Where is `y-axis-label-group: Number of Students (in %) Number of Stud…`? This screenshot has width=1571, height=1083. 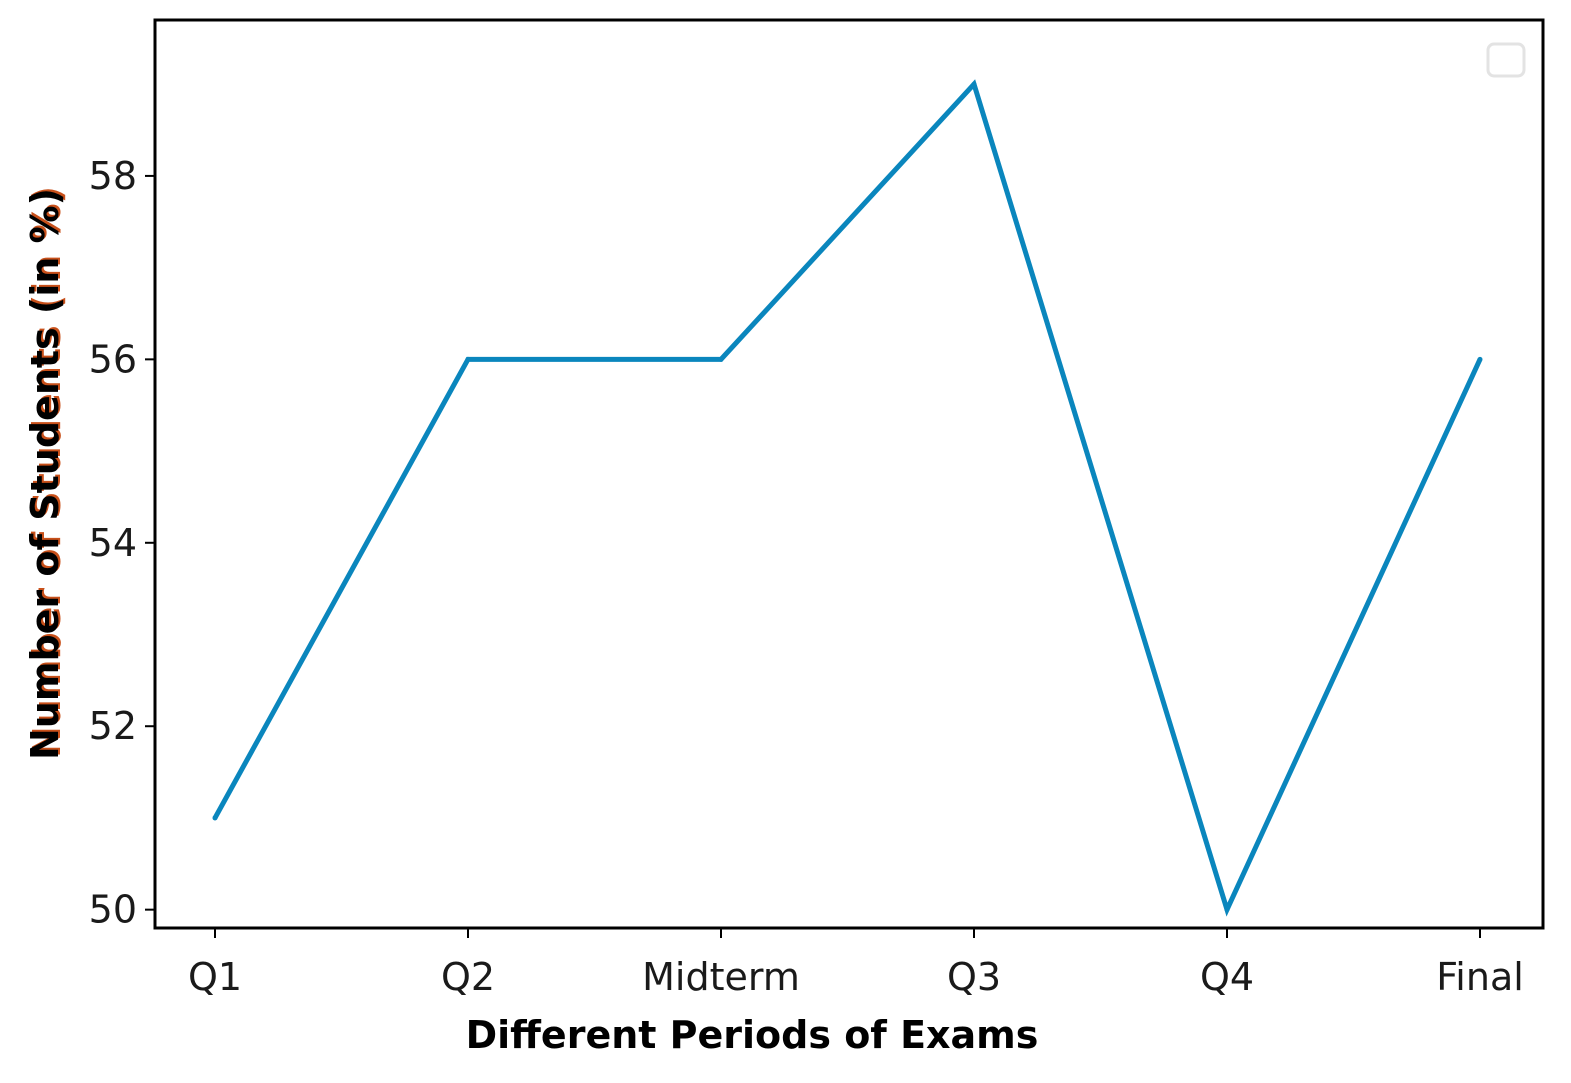 y-axis-label-group: Number of Students (in %) Number of Stud… is located at coordinates (46, 473).